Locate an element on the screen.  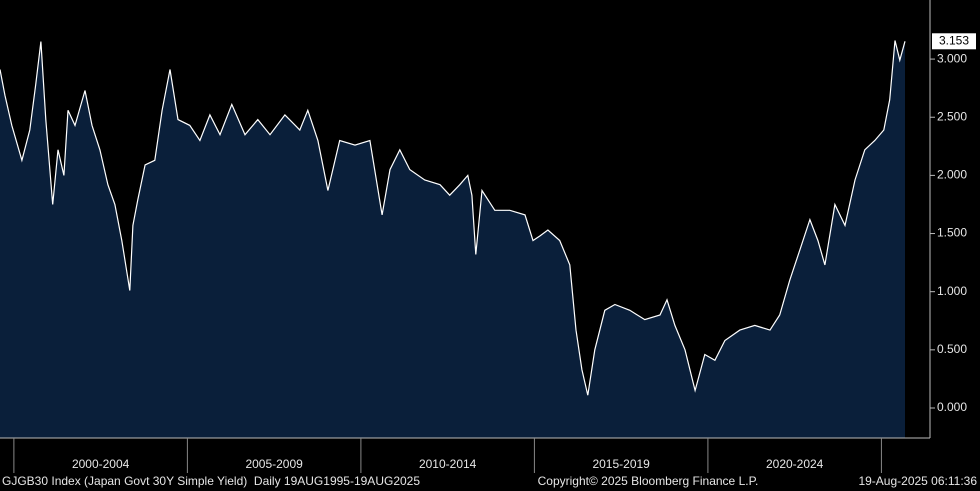
x-band-label: 2005-2009 is located at coordinates (274, 464).